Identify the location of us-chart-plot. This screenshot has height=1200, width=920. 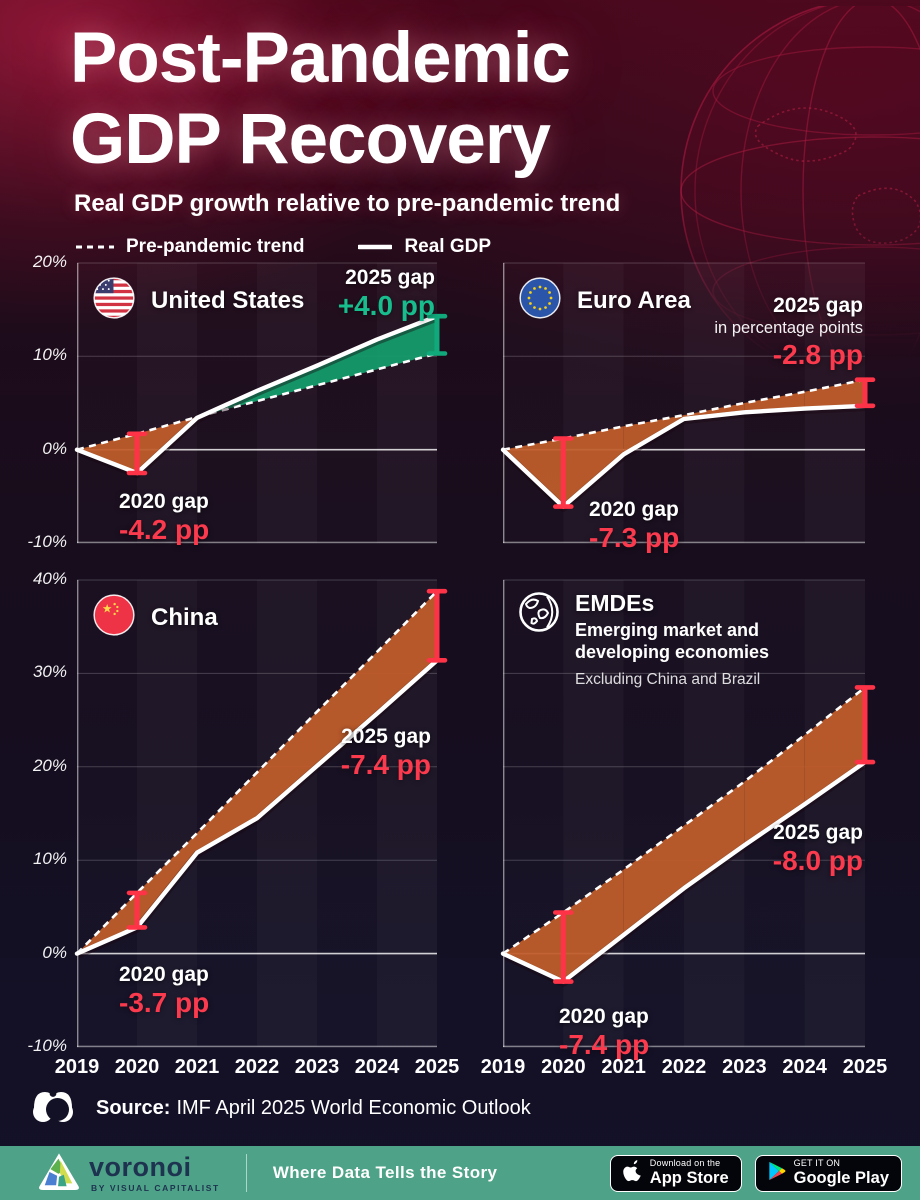
(261, 403).